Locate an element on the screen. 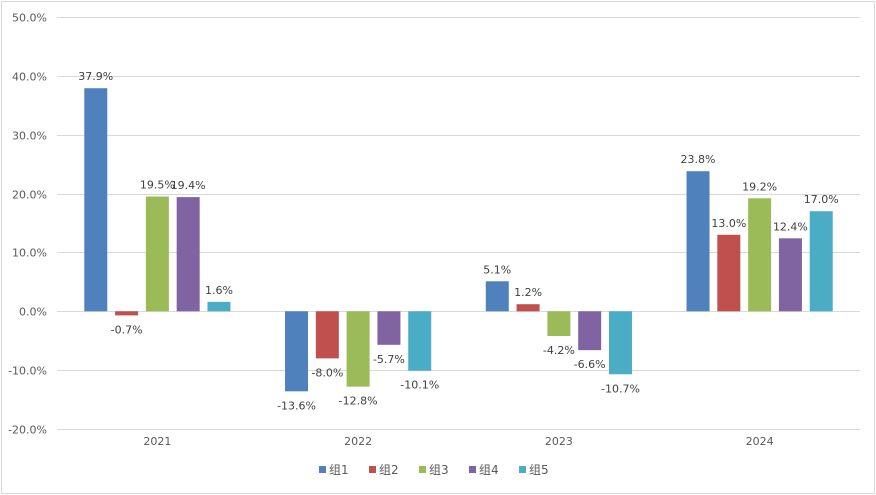  data-label: -12.8% is located at coordinates (358, 401).